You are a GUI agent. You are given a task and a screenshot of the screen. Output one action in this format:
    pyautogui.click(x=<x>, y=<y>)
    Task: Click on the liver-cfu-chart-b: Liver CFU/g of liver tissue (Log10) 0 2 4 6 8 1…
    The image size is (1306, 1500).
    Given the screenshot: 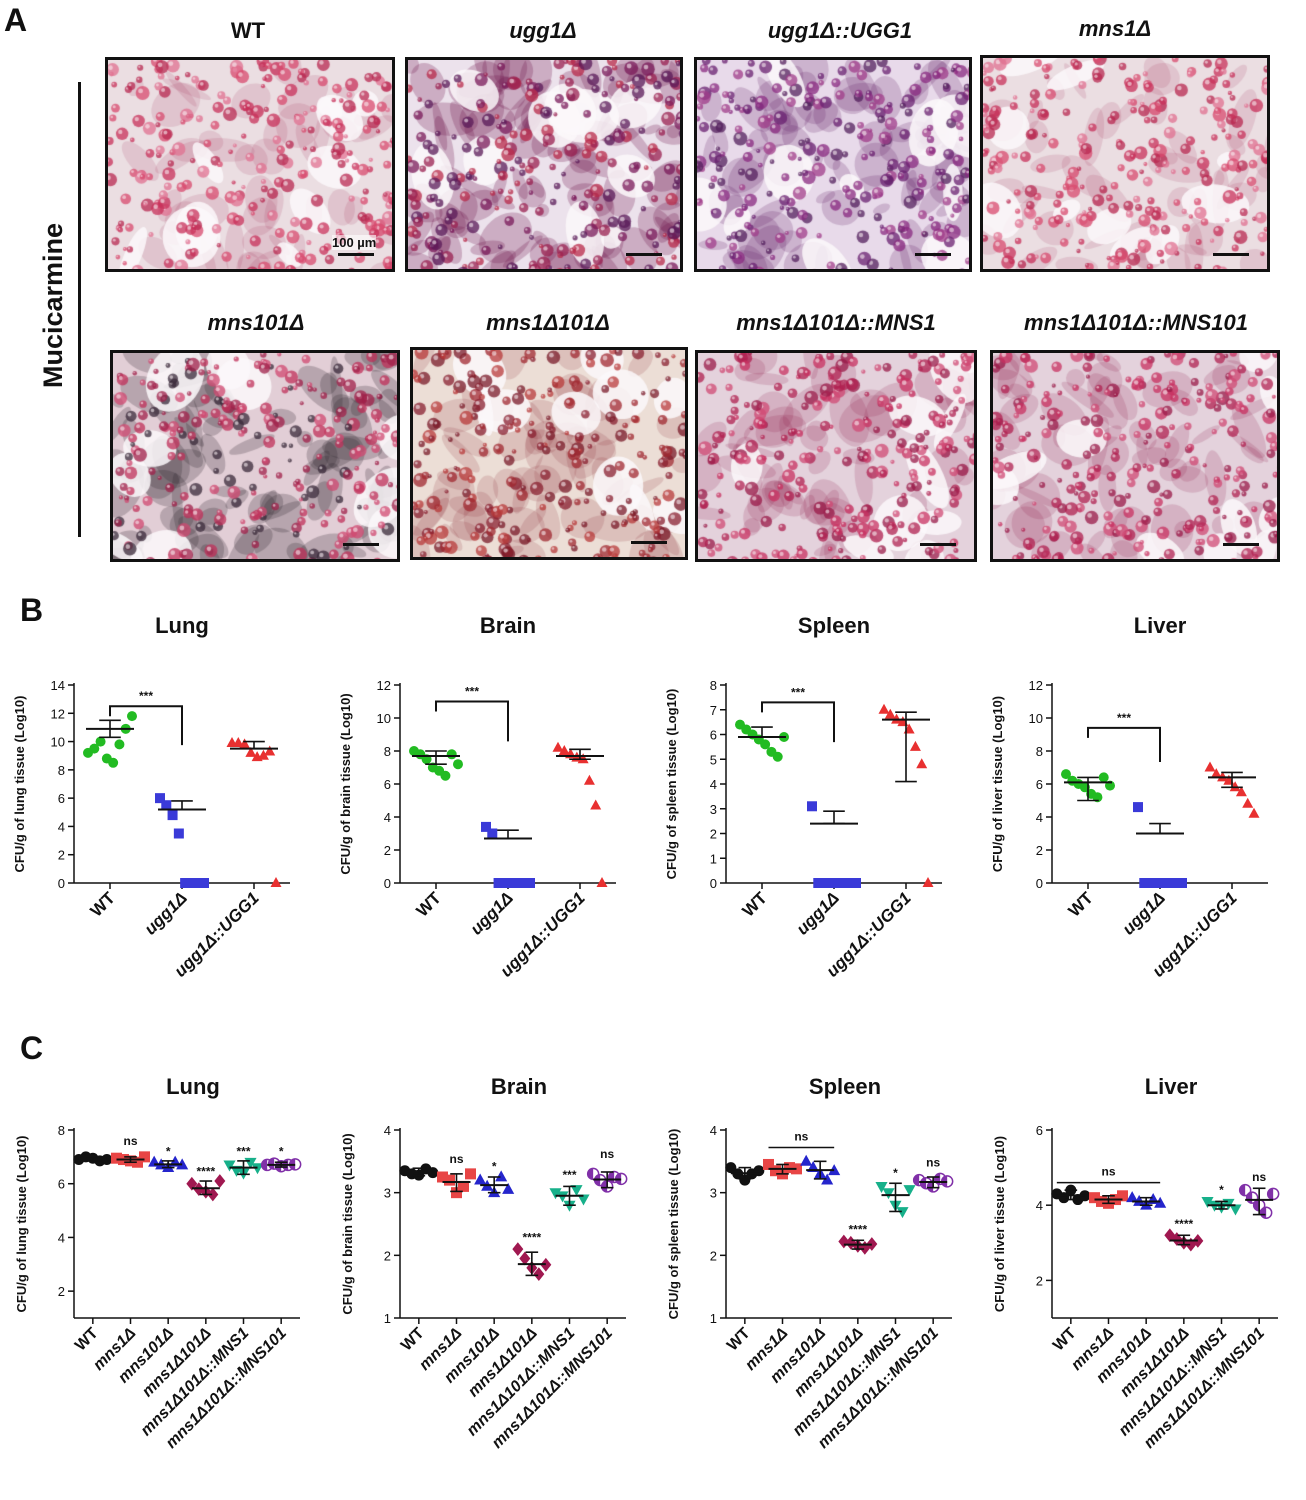 What is the action you would take?
    pyautogui.click(x=1129, y=797)
    